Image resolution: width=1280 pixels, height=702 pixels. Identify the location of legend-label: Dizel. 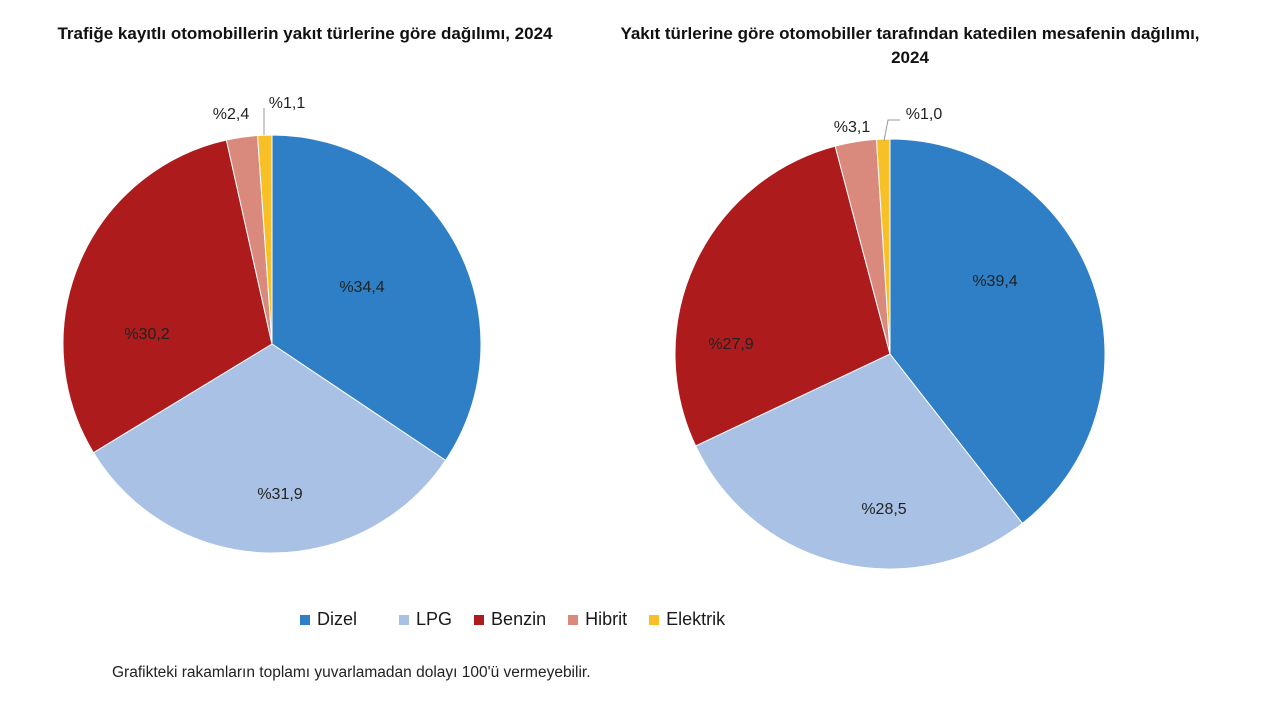
(337, 619).